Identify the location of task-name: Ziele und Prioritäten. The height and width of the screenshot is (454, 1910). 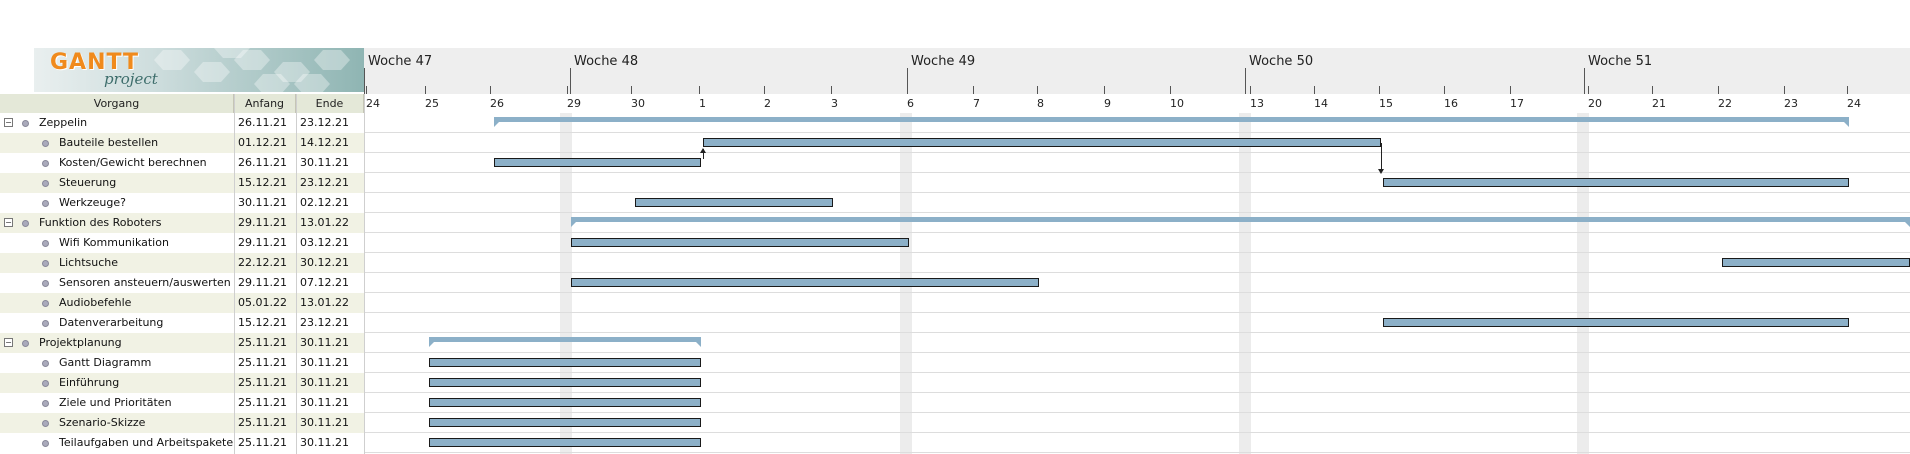
(115, 402).